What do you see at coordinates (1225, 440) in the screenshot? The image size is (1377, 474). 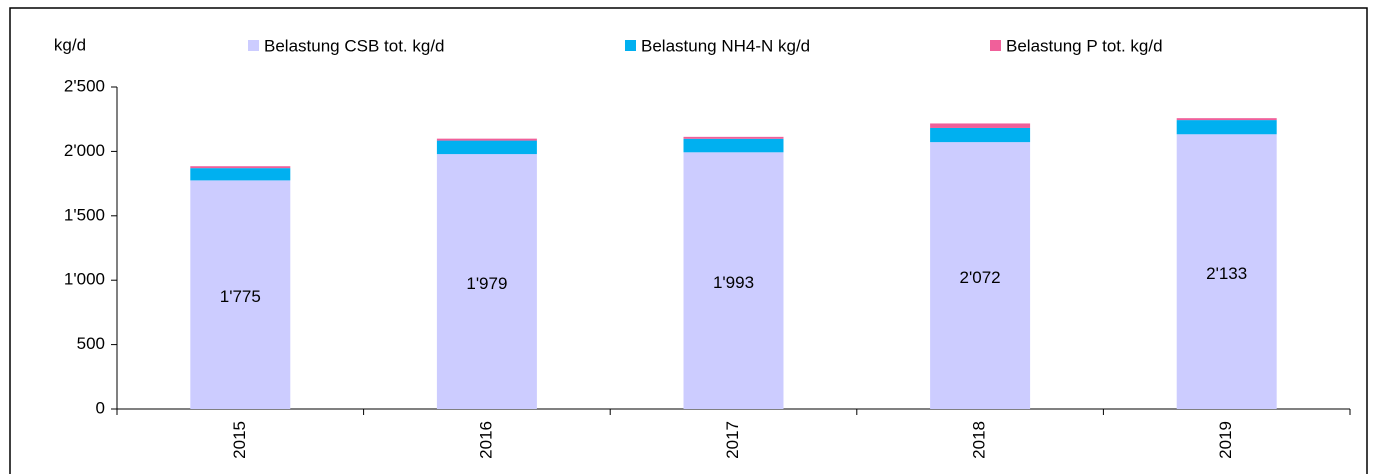 I see `x-tick-label: 2019` at bounding box center [1225, 440].